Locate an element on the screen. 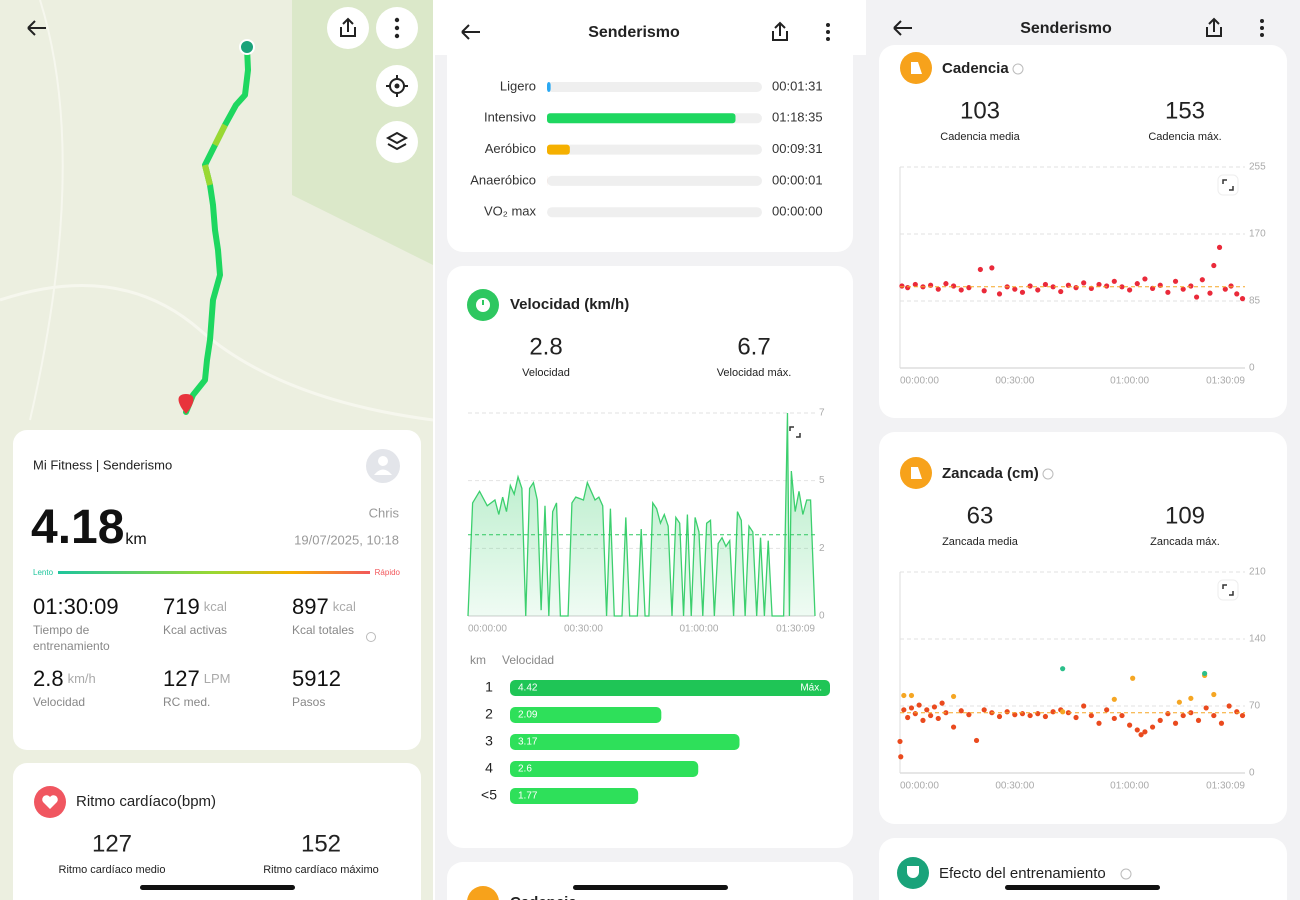  zone-bar is located at coordinates (549, 87).